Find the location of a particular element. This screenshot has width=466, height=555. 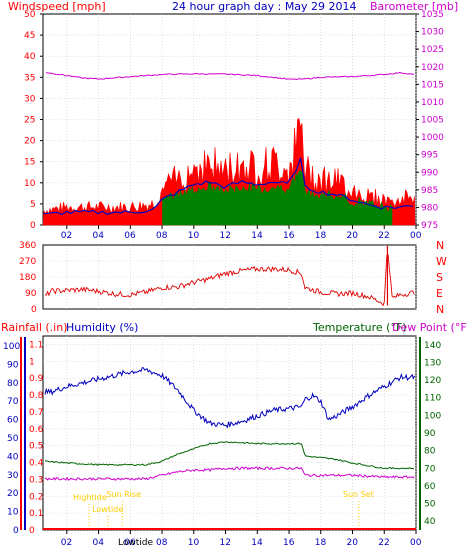

wind-ytick-label-7: 35 is located at coordinates (29, 78).